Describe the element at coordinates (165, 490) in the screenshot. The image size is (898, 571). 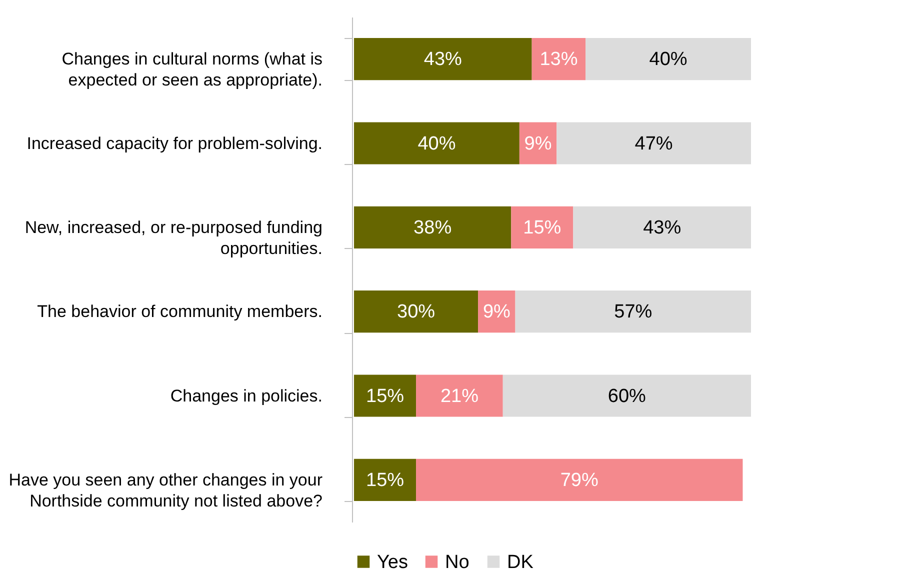
I see `y-tick-label: Have you seen any other changes in your Northside community not listed above?` at that location.